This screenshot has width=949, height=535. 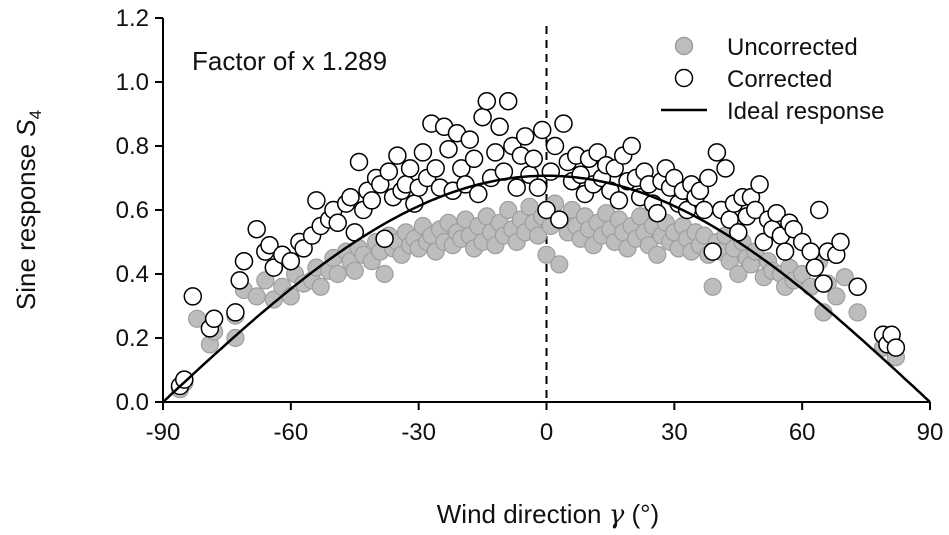 I want to click on legend-corrected-marker, so click(x=684, y=78).